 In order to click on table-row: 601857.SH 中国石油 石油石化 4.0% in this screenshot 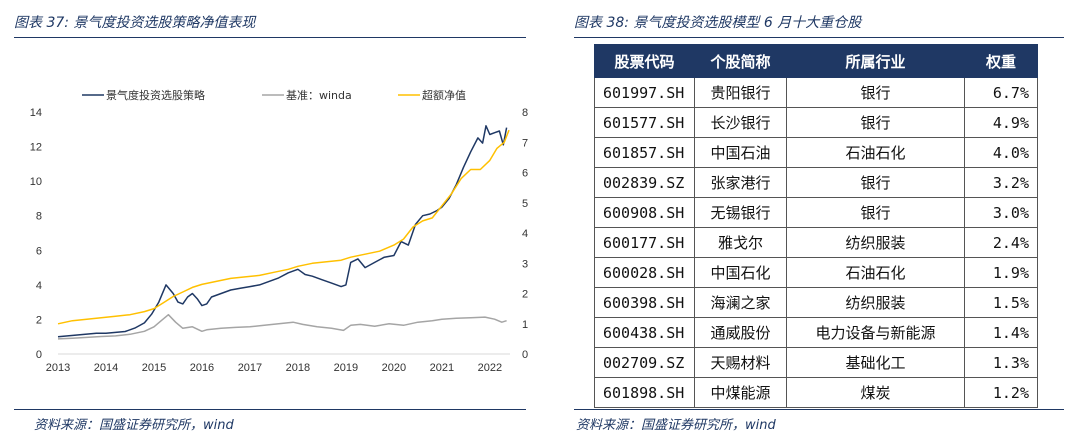, I will do `click(816, 152)`.